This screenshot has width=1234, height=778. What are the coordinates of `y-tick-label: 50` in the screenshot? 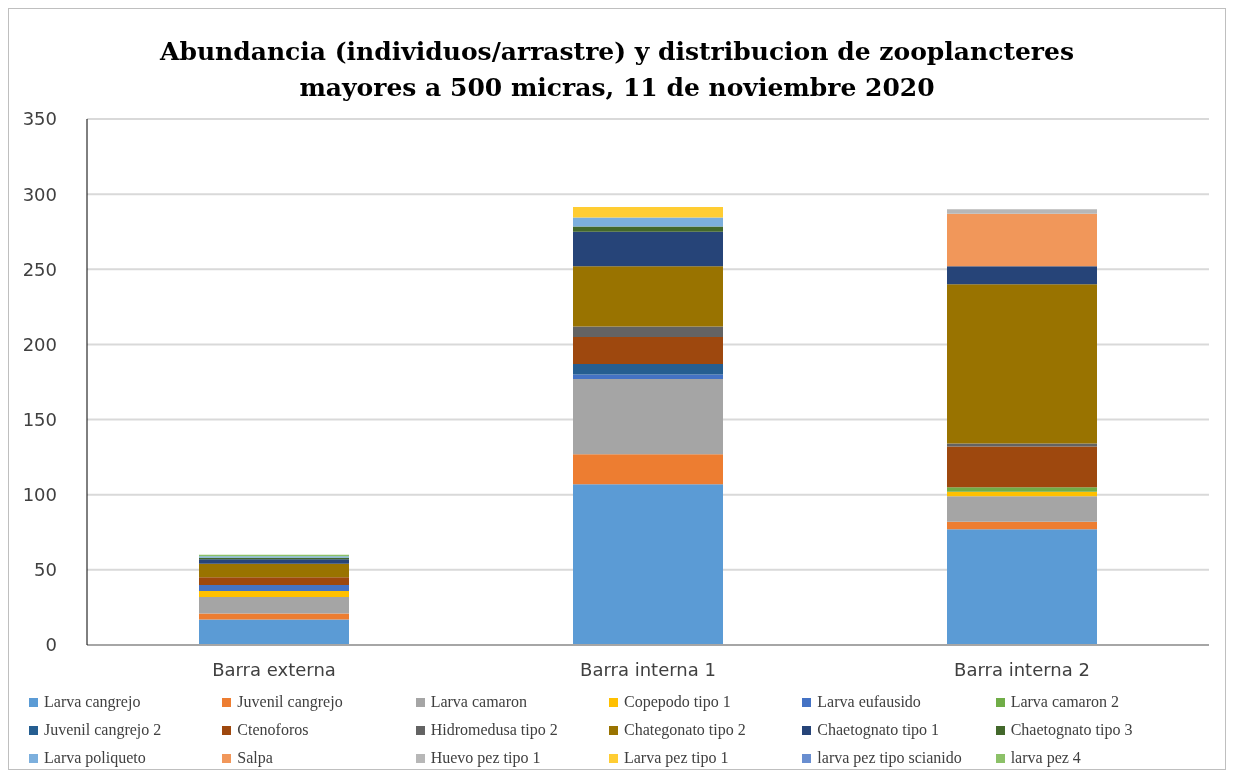 It's located at (45, 570).